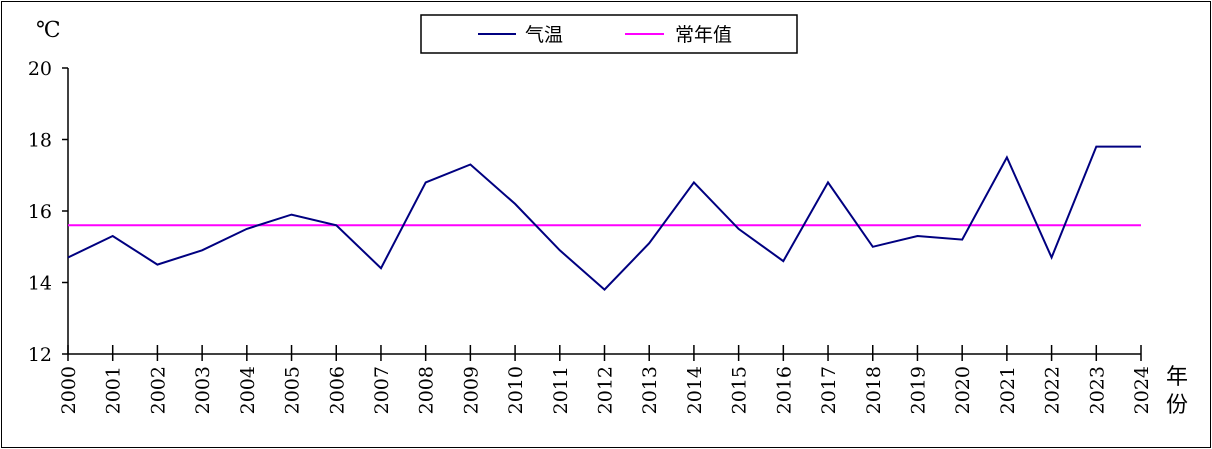  I want to click on x-tick-label: 2014, so click(695, 390).